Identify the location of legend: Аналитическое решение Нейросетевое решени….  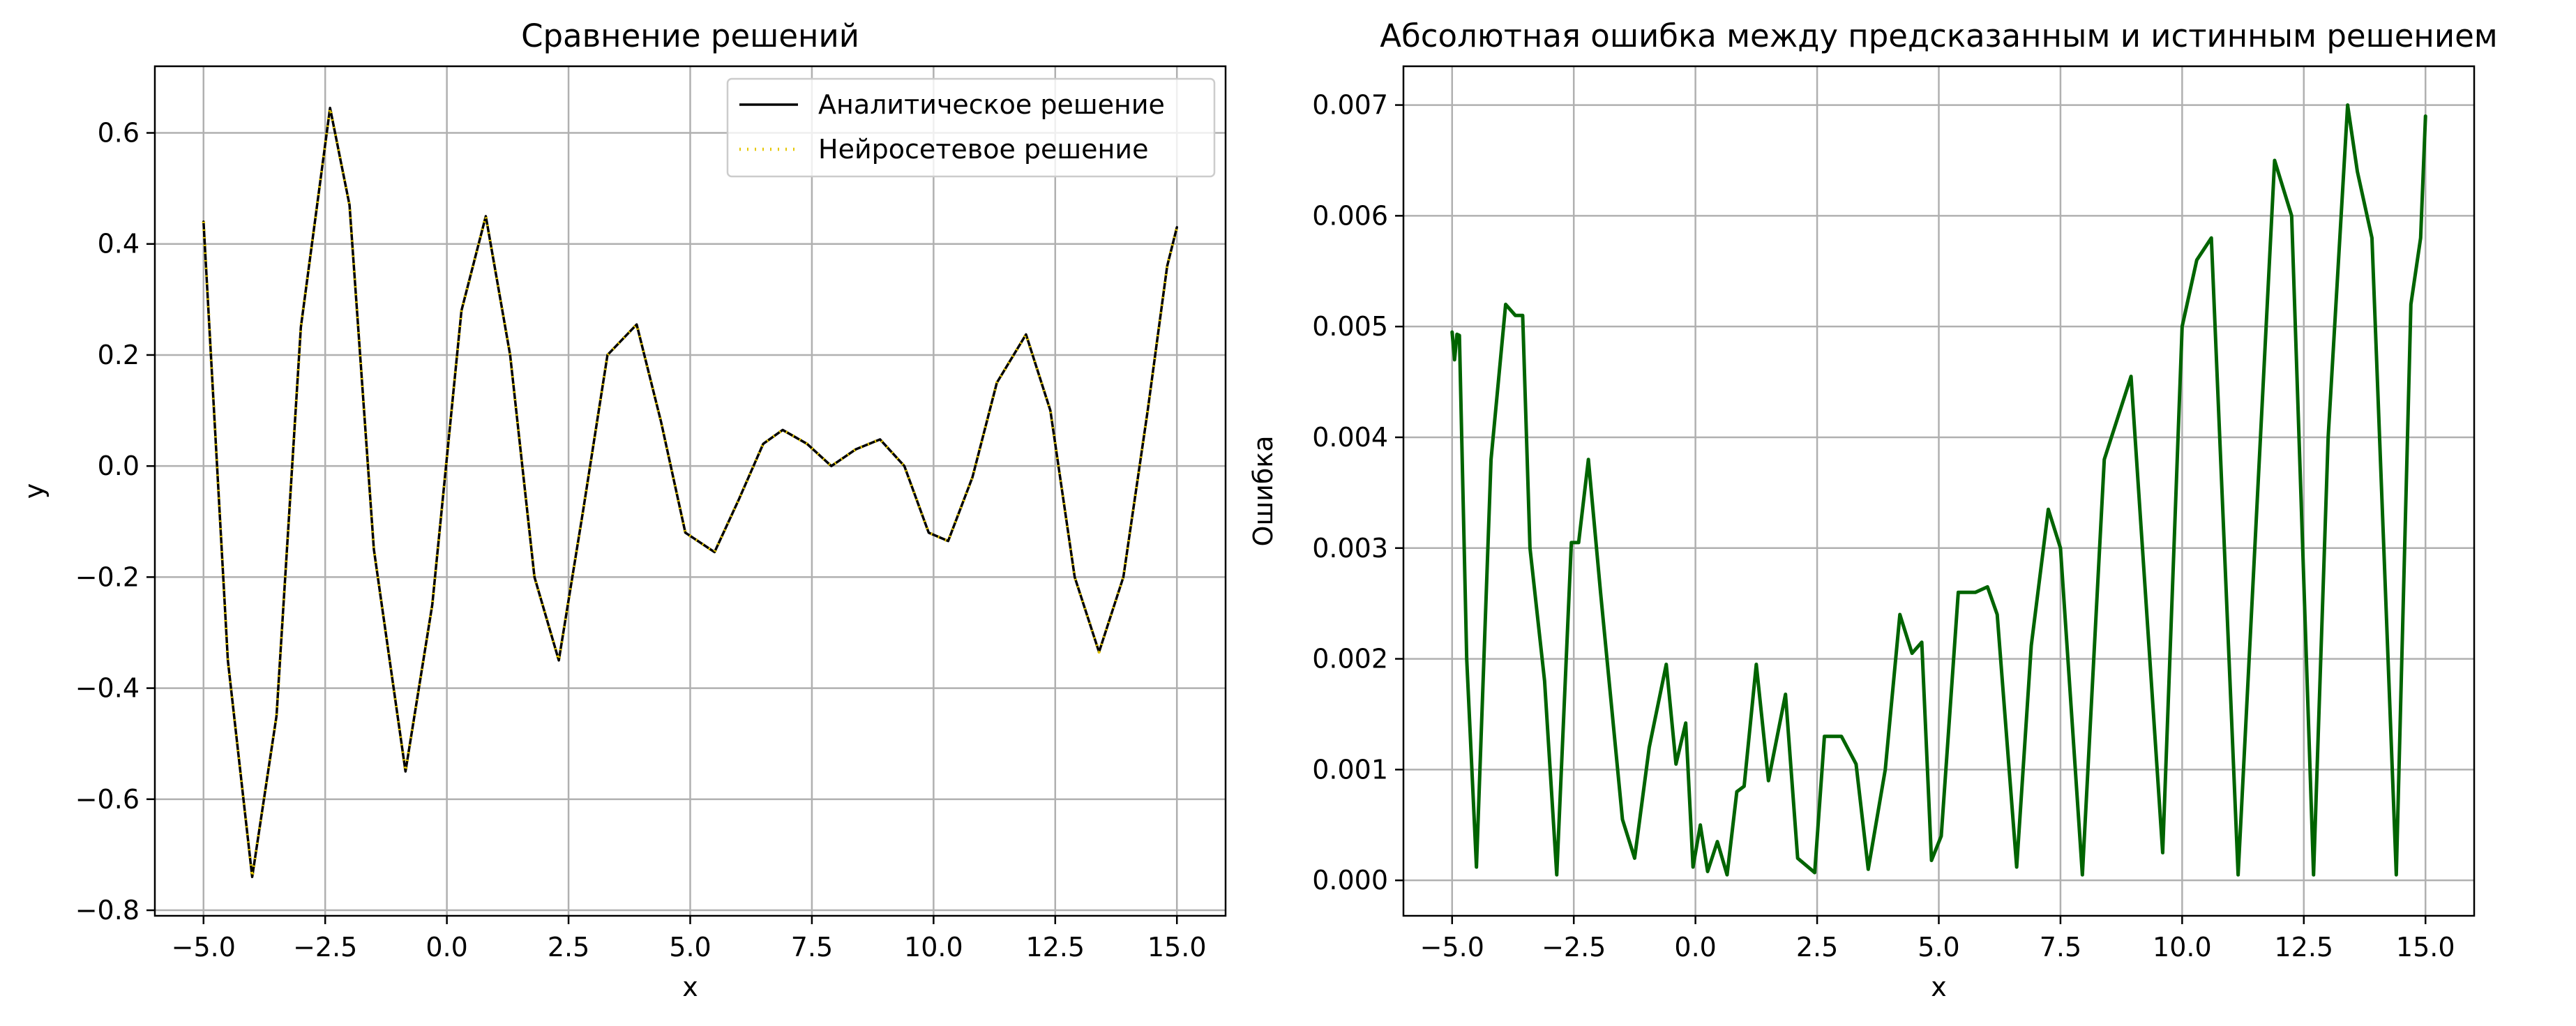
(971, 127).